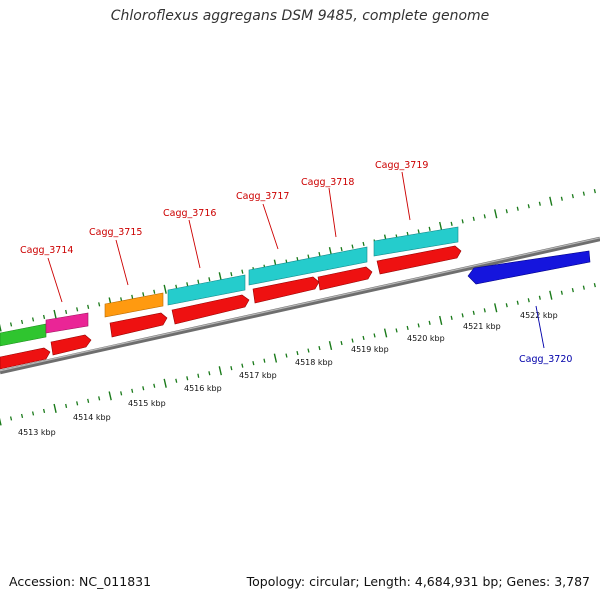  Describe the element at coordinates (327, 182) in the screenshot. I see `gene-label-3718: Cagg_3718` at that location.